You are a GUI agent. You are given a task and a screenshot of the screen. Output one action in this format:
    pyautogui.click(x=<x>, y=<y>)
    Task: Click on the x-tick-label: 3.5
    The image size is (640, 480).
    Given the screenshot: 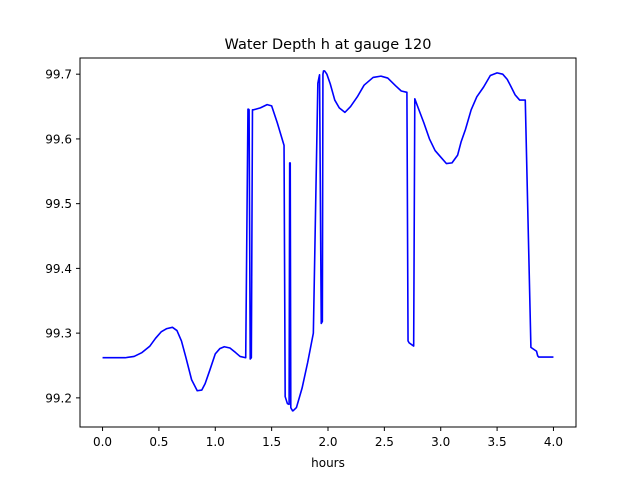 What is the action you would take?
    pyautogui.click(x=497, y=442)
    